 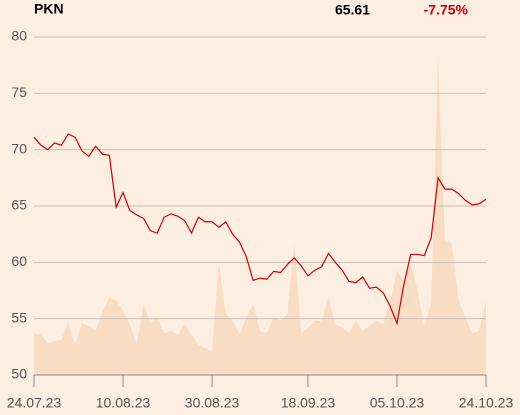 What do you see at coordinates (34, 403) in the screenshot?
I see `x-tick-label: 24.07.23` at bounding box center [34, 403].